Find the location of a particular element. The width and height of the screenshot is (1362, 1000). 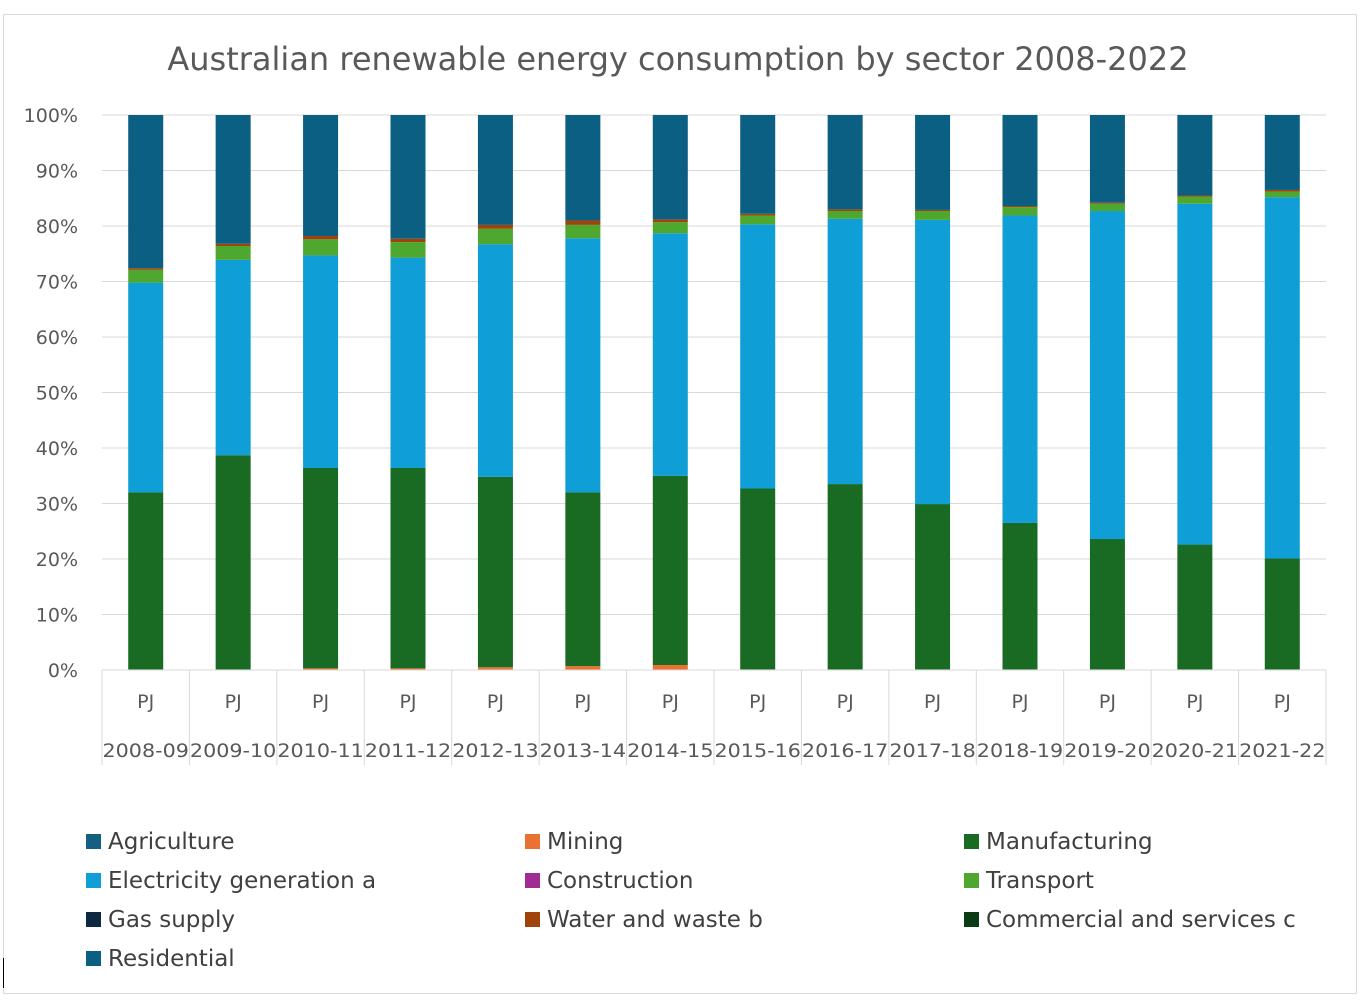

y-tick-label: 30% is located at coordinates (57, 505).